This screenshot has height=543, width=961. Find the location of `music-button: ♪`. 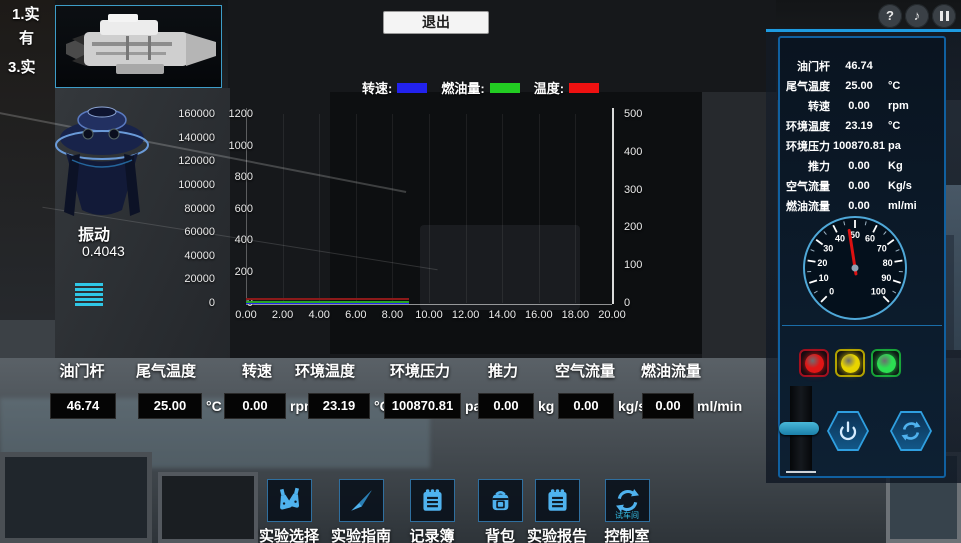

music-button: ♪ is located at coordinates (917, 16).